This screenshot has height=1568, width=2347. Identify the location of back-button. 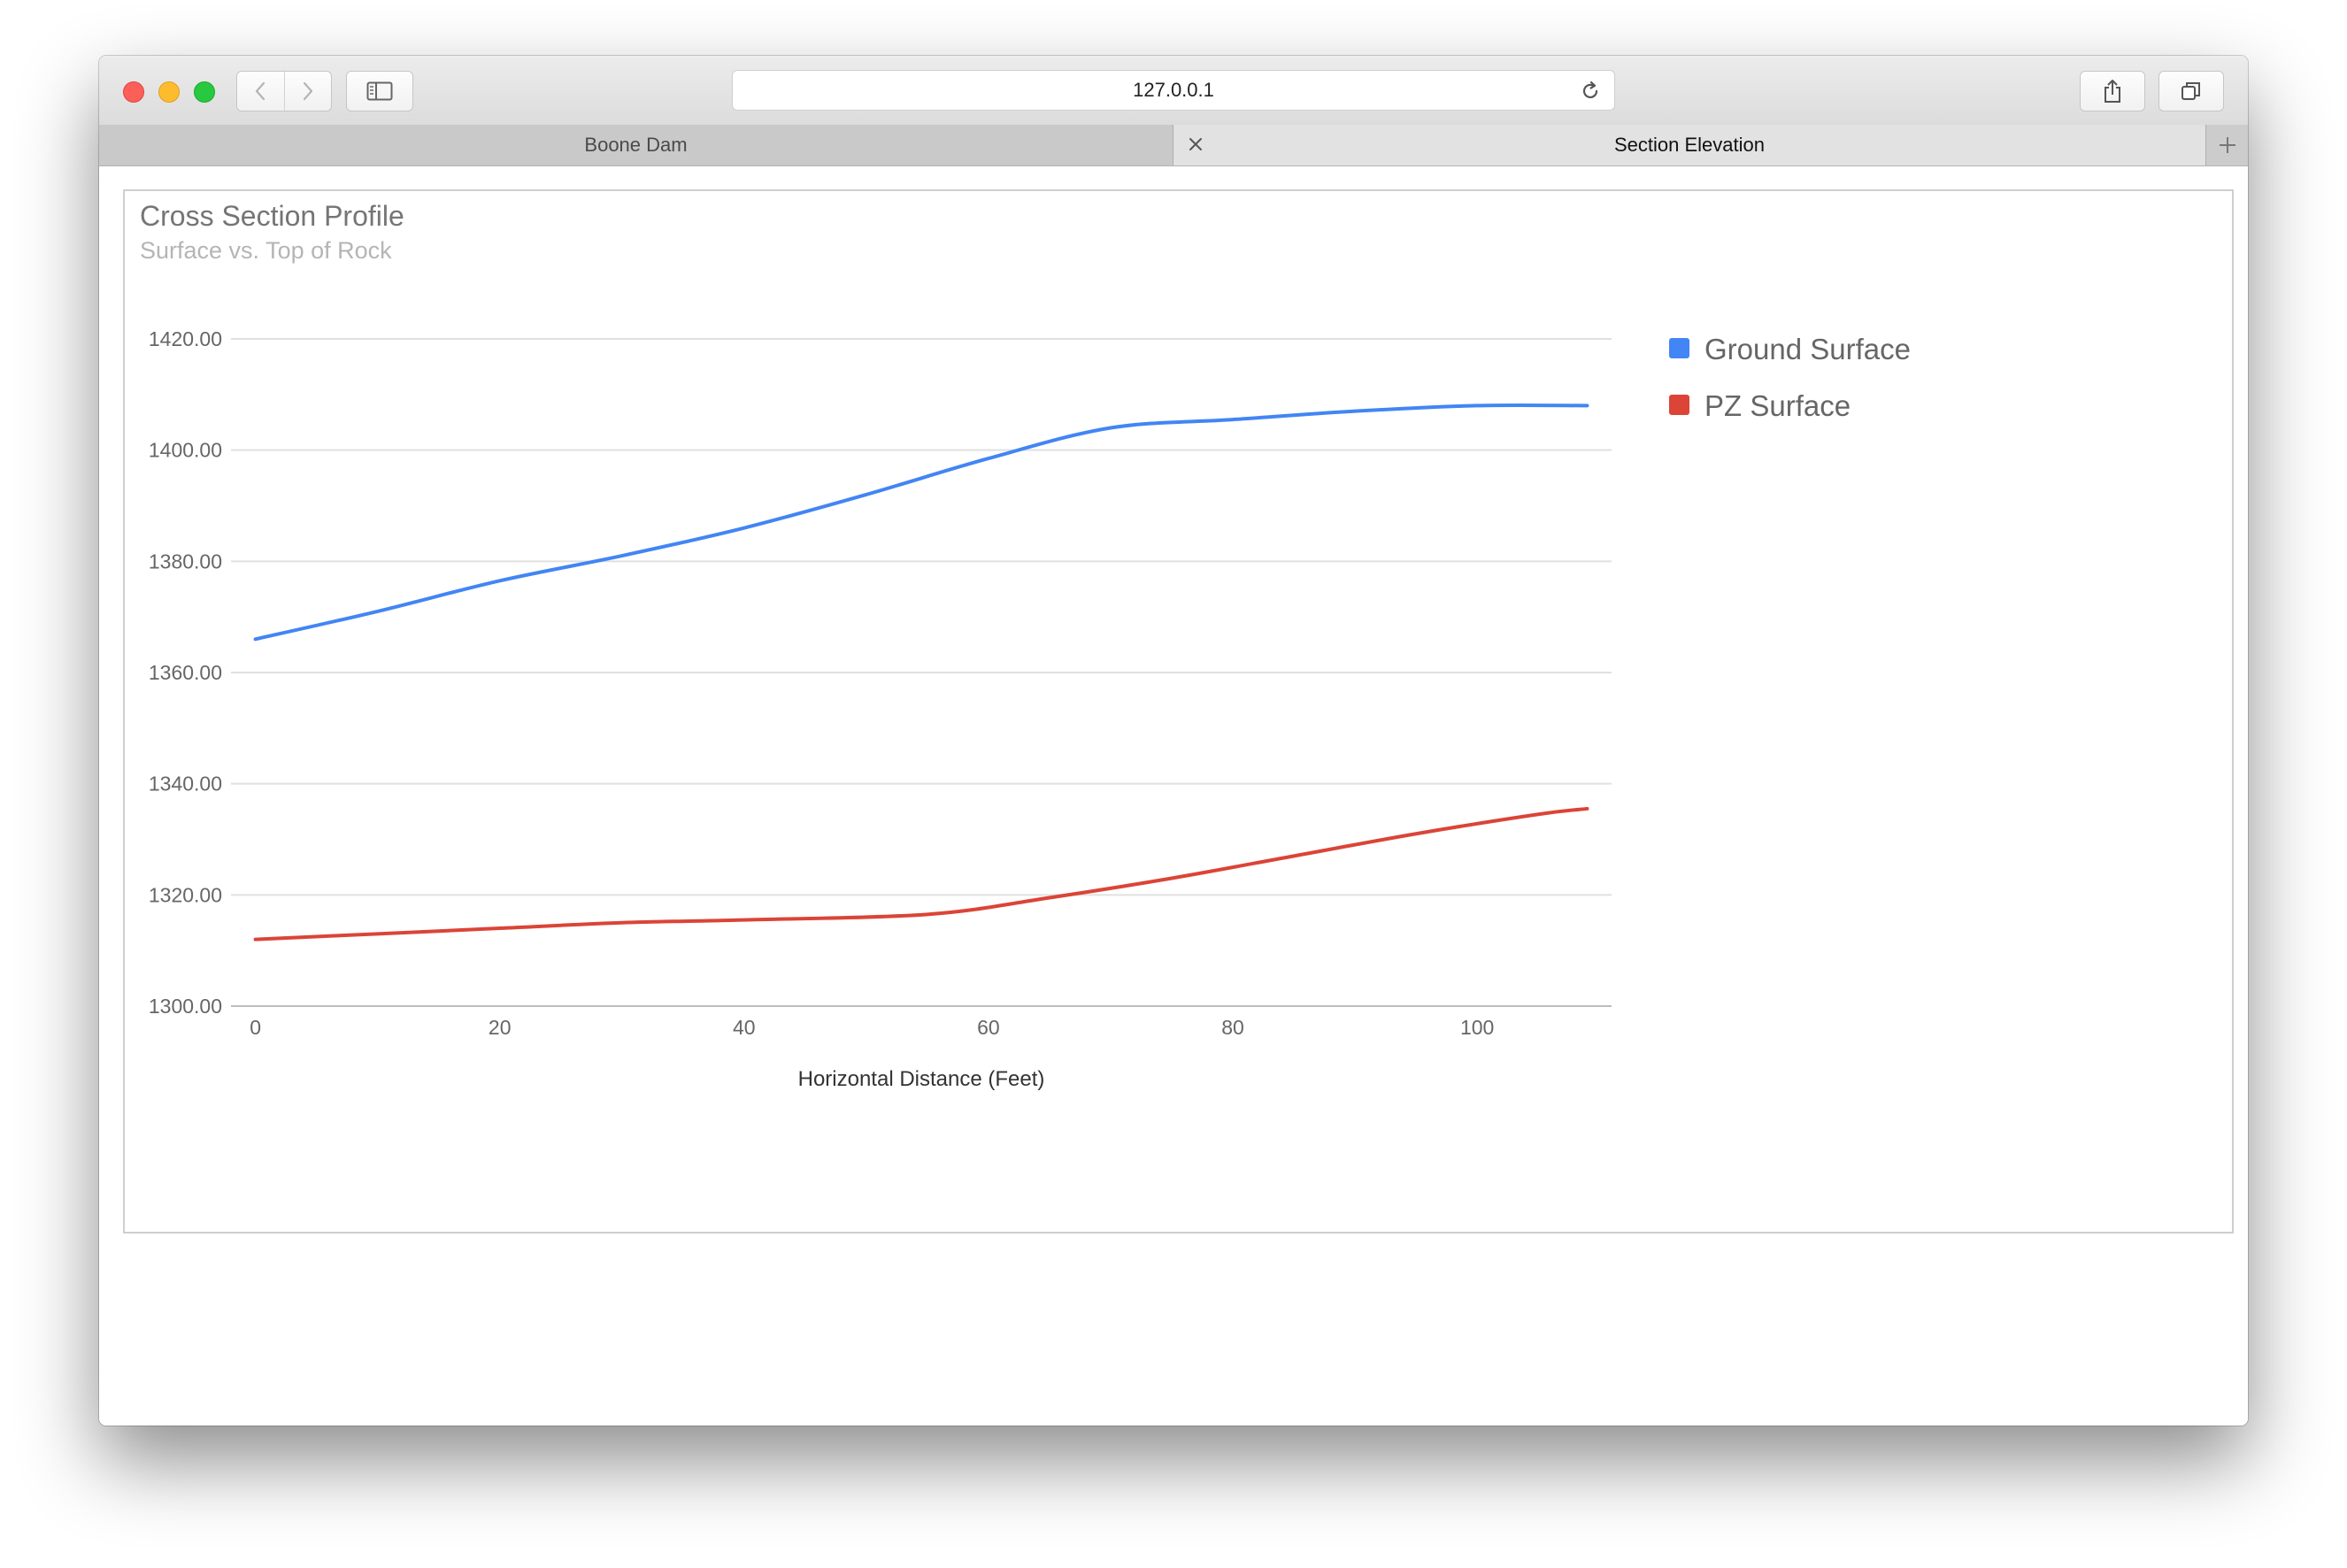
(260, 91).